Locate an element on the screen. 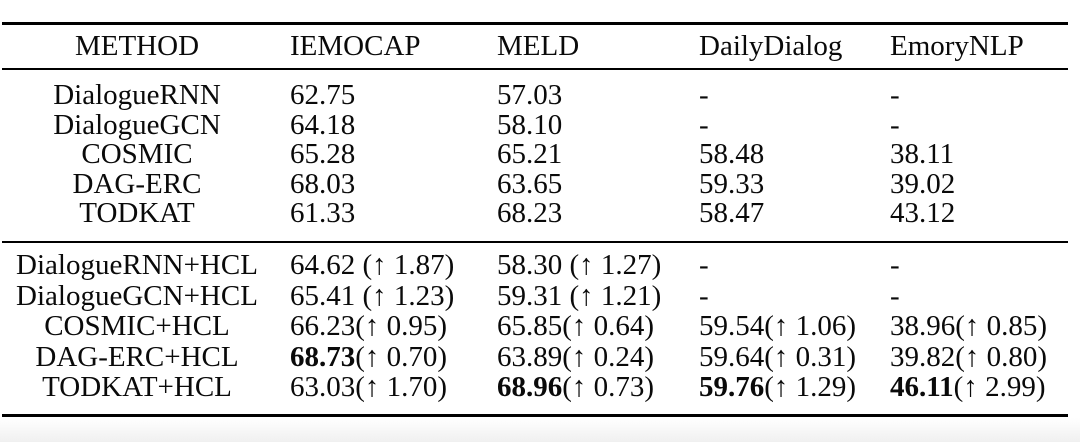 The height and width of the screenshot is (442, 1080). score-cell: 39.82(↑ 0.80) is located at coordinates (970, 356).